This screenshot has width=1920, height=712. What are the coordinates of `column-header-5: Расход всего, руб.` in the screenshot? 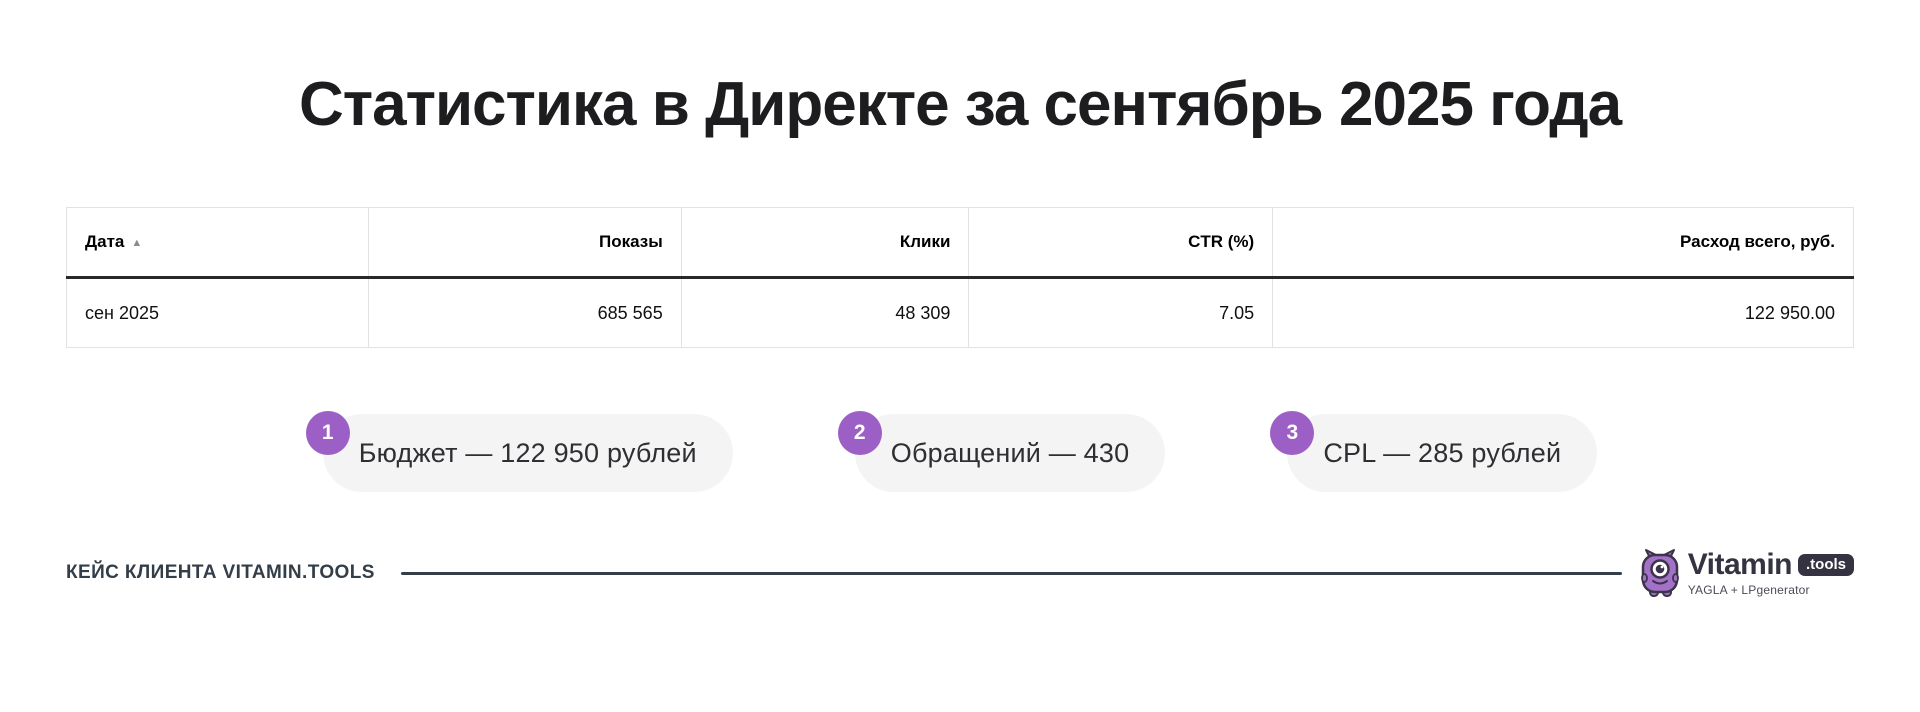 It's located at (1563, 243).